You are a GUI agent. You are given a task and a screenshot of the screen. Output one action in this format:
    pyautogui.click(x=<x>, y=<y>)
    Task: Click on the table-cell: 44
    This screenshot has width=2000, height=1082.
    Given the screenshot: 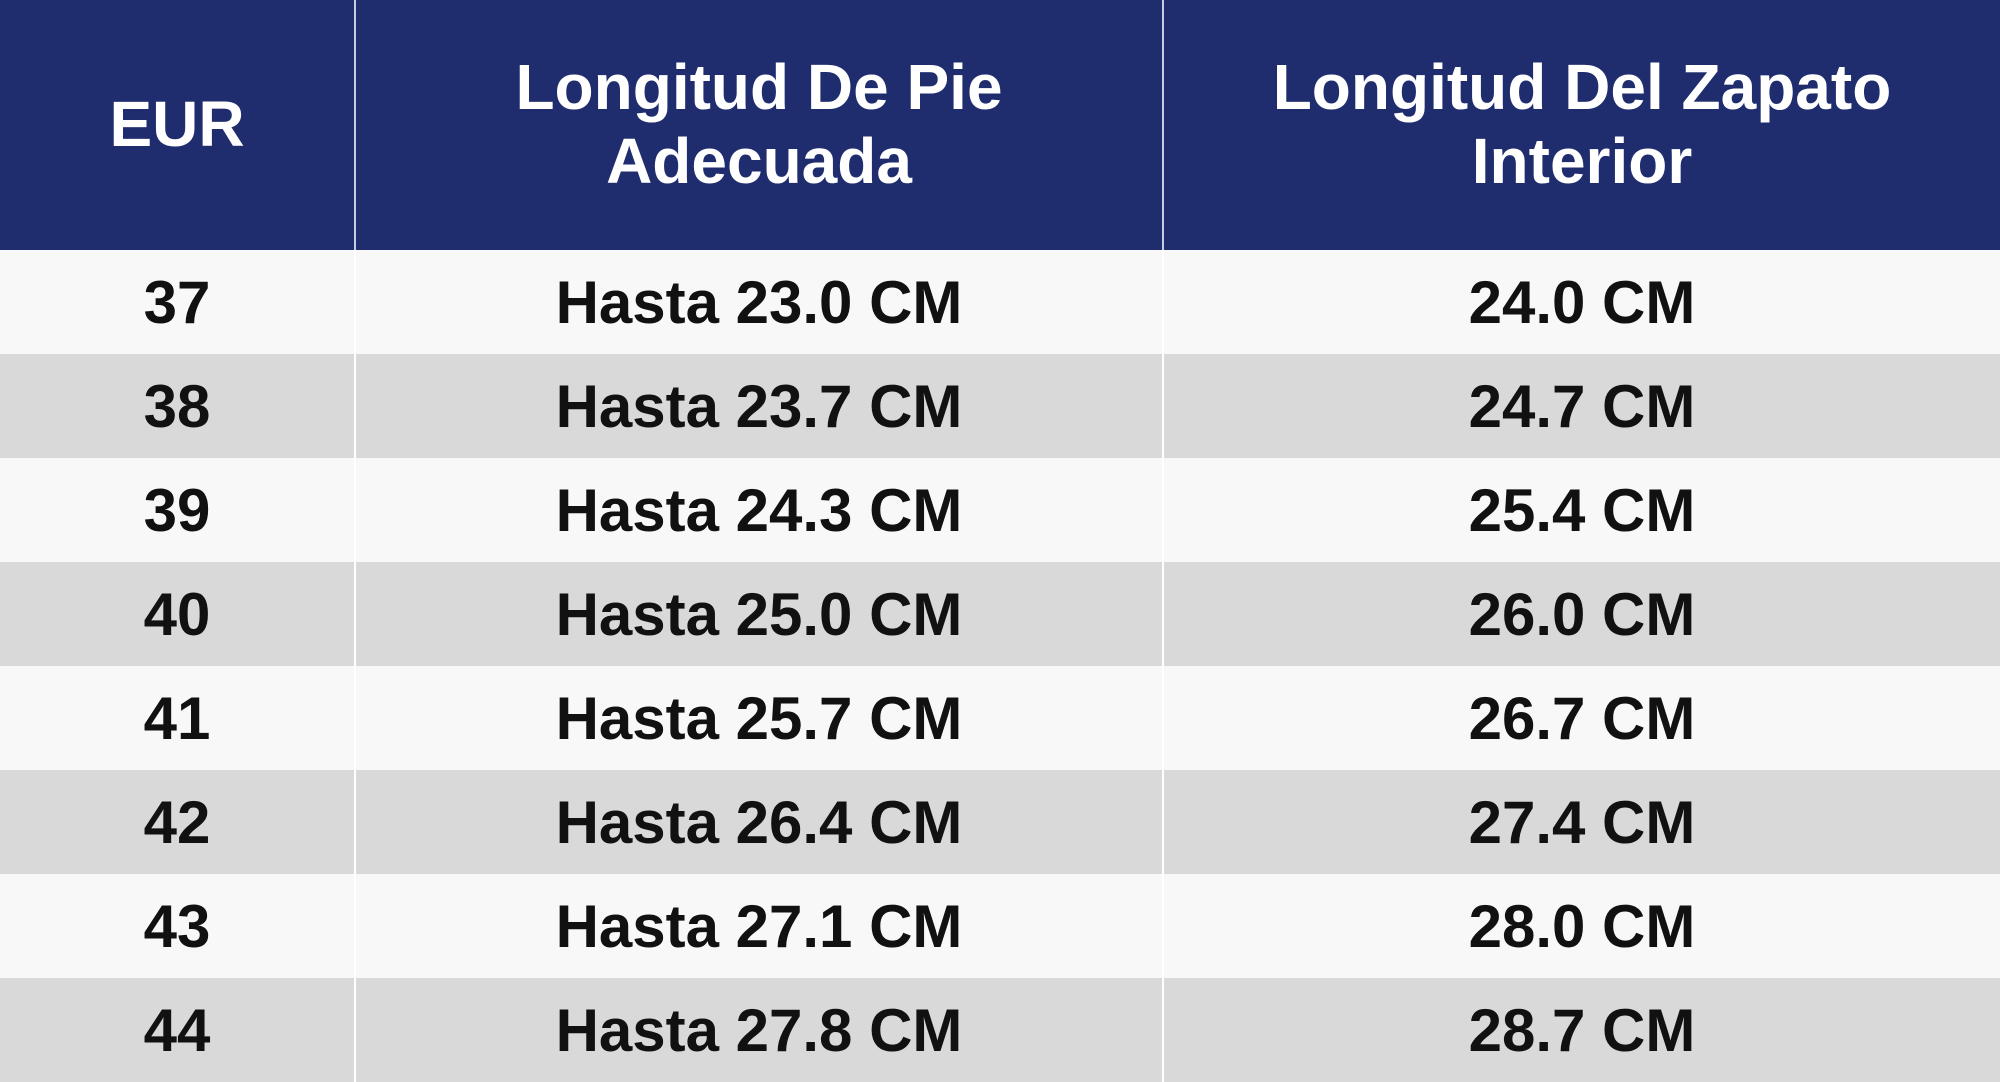 What is the action you would take?
    pyautogui.click(x=177, y=1030)
    